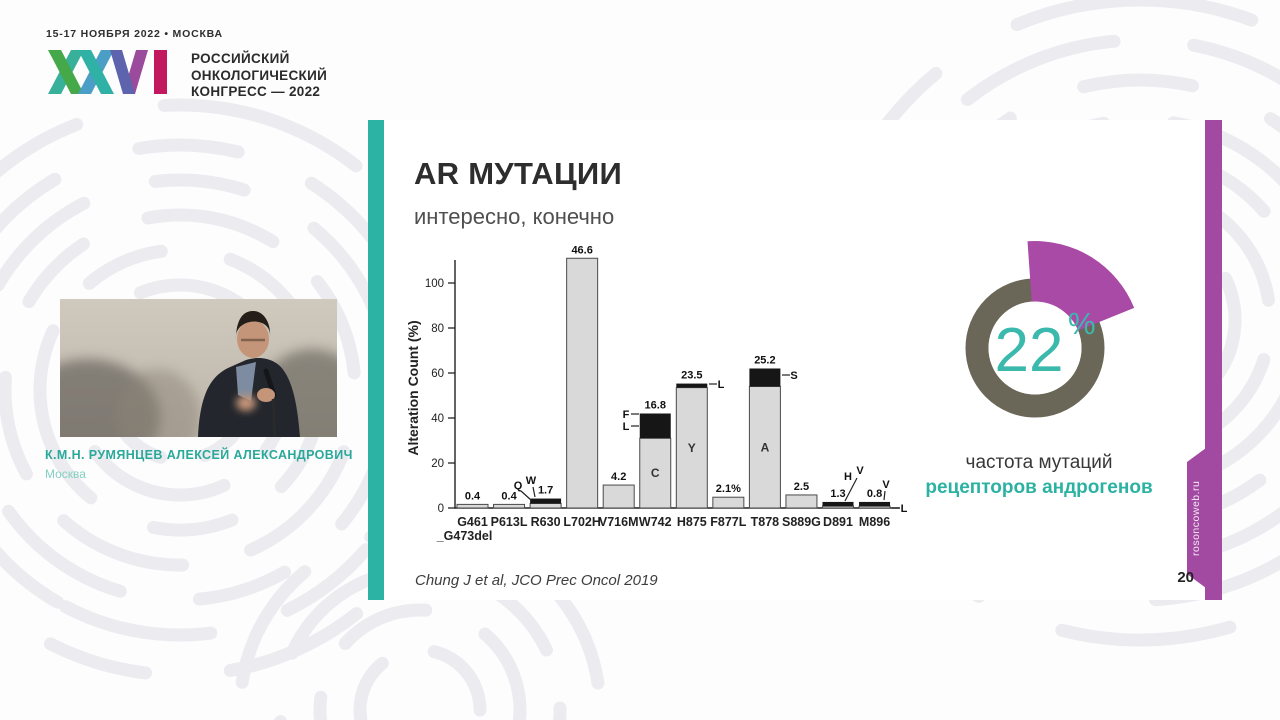 The height and width of the screenshot is (720, 1280). Describe the element at coordinates (801, 487) in the screenshot. I see `svg-text: 2.5` at that location.